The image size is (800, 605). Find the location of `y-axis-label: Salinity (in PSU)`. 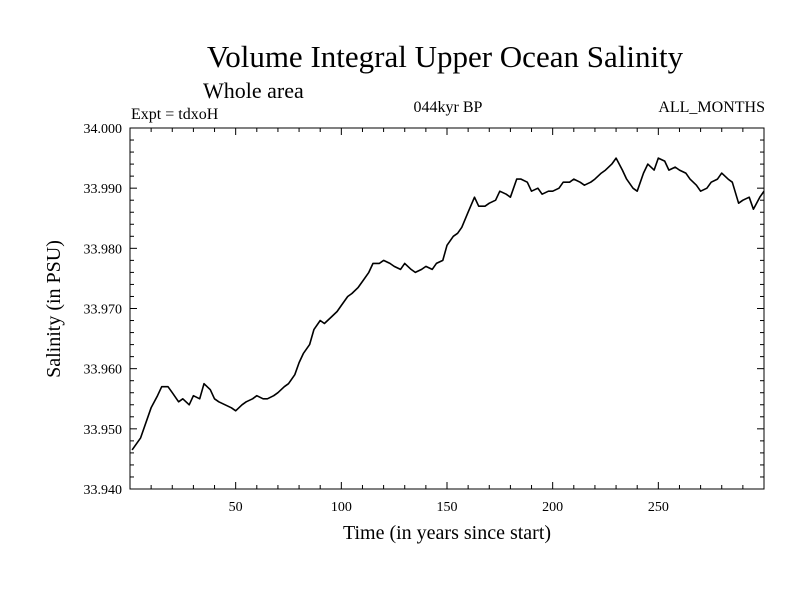

y-axis-label: Salinity (in PSU) is located at coordinates (54, 309).